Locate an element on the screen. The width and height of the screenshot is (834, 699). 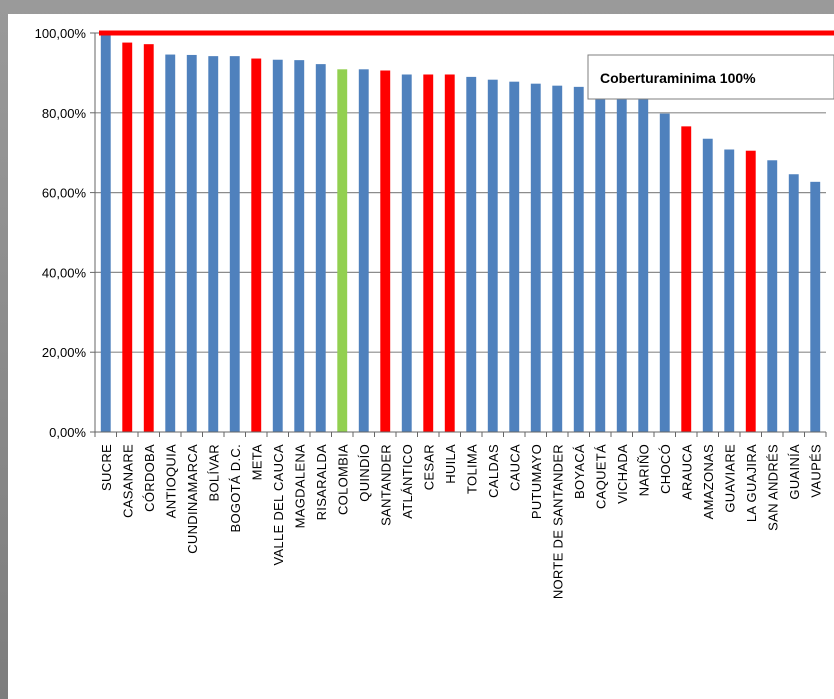
bar-putumayo is located at coordinates (535, 257).